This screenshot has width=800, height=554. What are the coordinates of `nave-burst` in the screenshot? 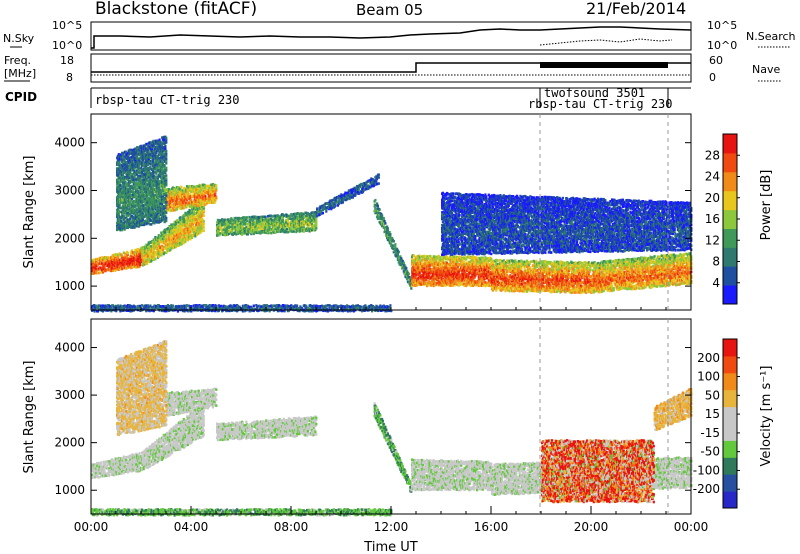 It's located at (604, 65).